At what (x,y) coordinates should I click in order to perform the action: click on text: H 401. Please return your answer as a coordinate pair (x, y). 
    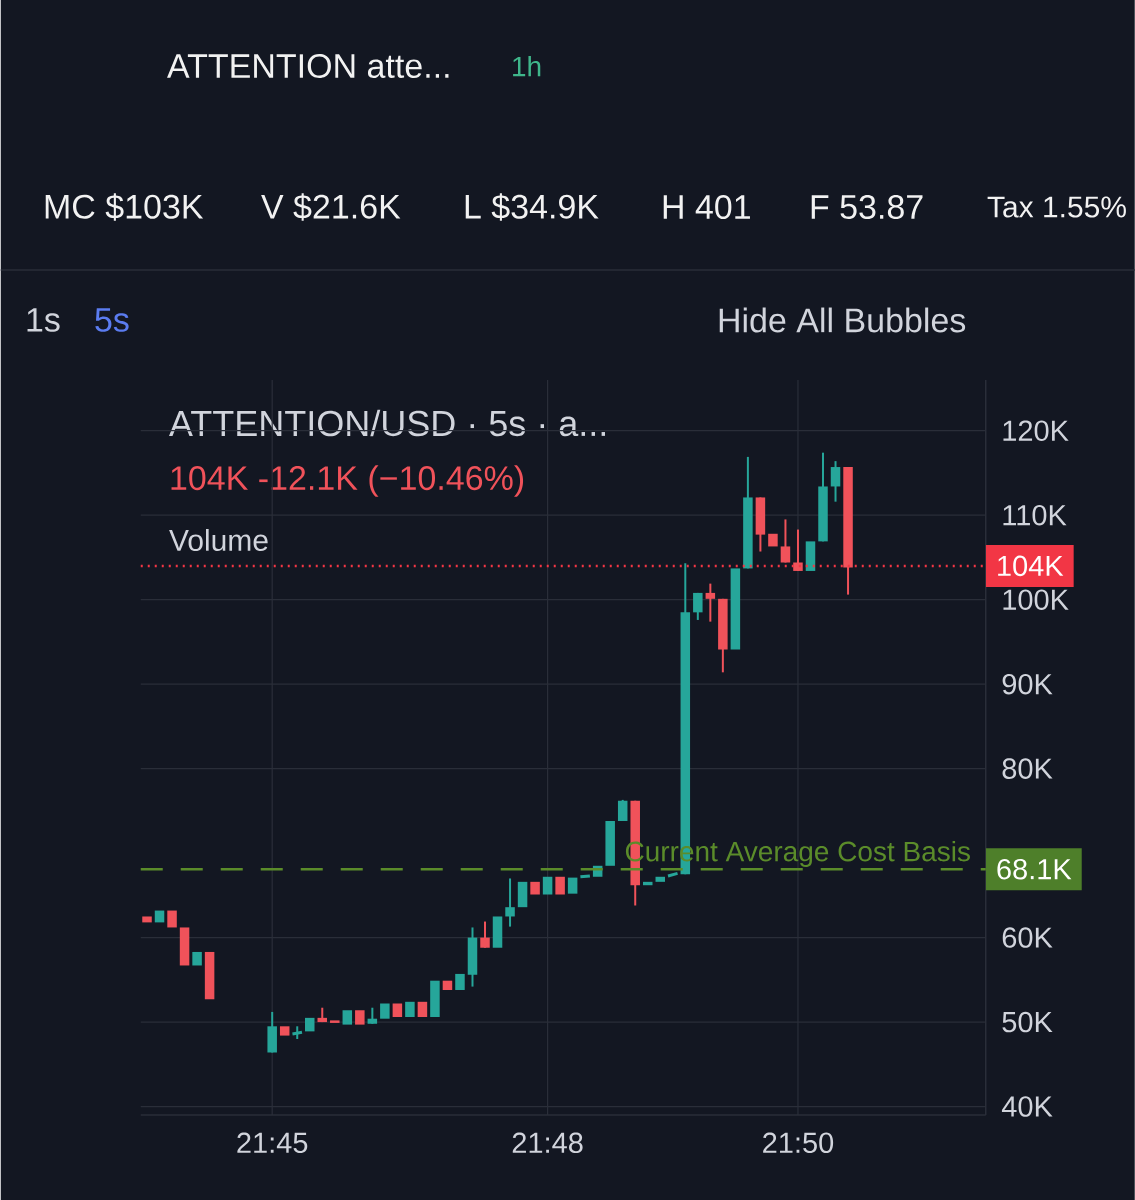
    Looking at the image, I should click on (706, 207).